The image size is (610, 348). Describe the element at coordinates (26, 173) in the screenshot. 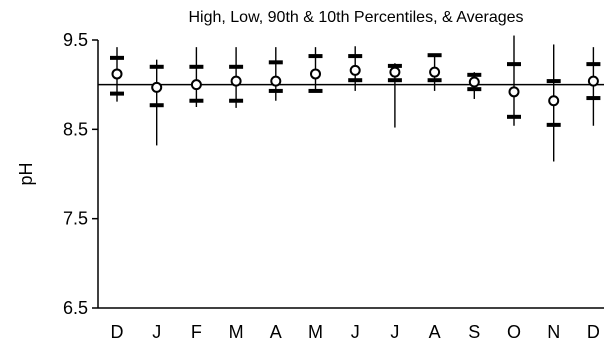

I see `y-axis-title: pH` at that location.